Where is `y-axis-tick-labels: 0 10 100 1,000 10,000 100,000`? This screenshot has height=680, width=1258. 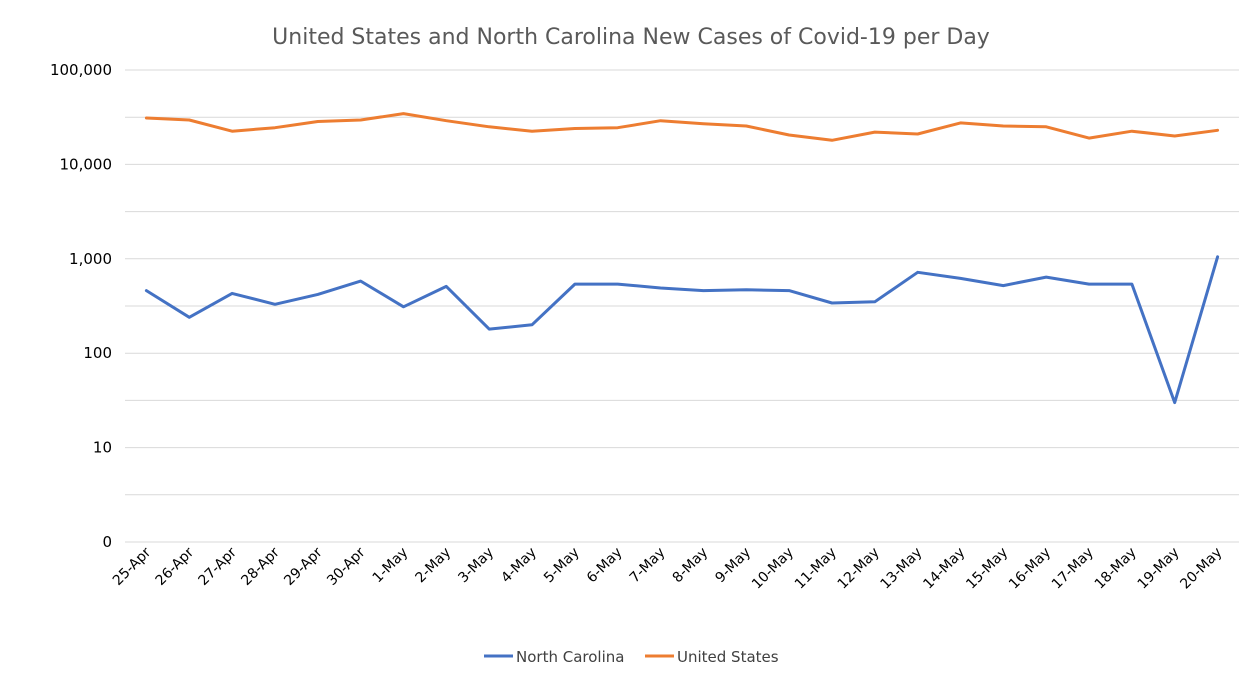 y-axis-tick-labels: 0 10 100 1,000 10,000 100,000 is located at coordinates (81, 306).